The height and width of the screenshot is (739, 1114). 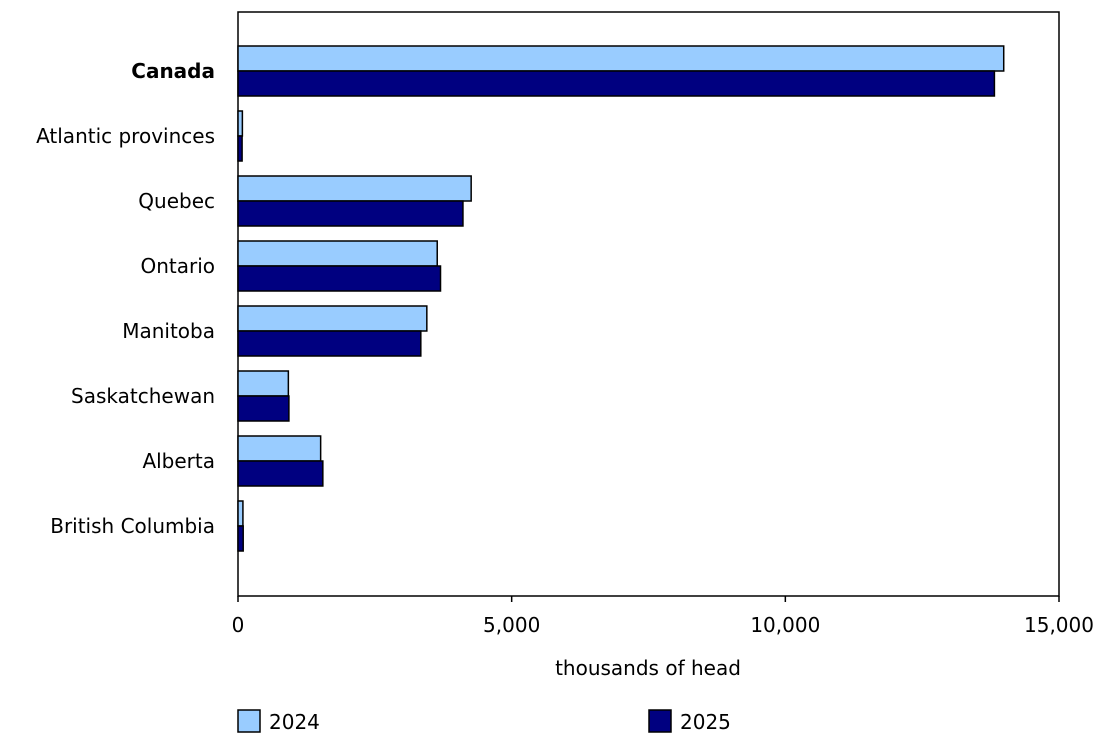 What do you see at coordinates (279, 448) in the screenshot?
I see `bar-alberta-2024` at bounding box center [279, 448].